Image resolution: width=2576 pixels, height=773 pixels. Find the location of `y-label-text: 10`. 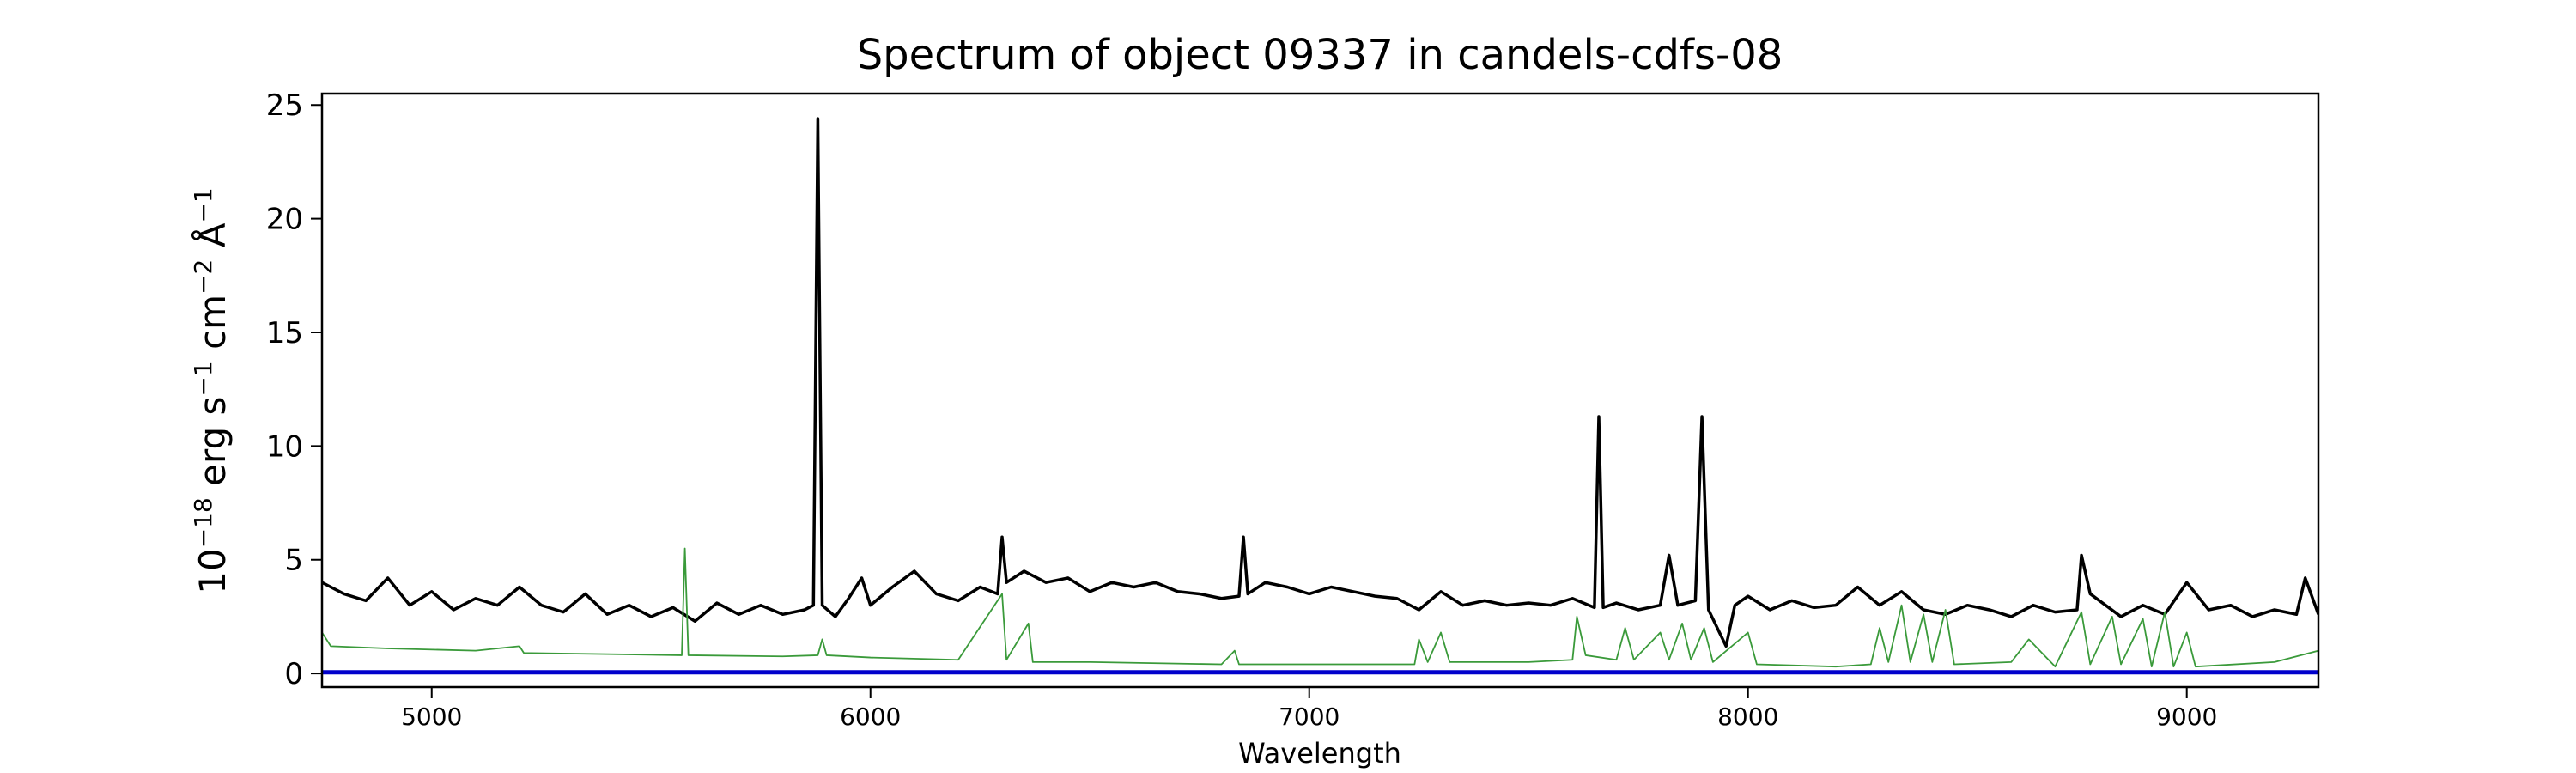

y-label-text: 10 is located at coordinates (213, 570).